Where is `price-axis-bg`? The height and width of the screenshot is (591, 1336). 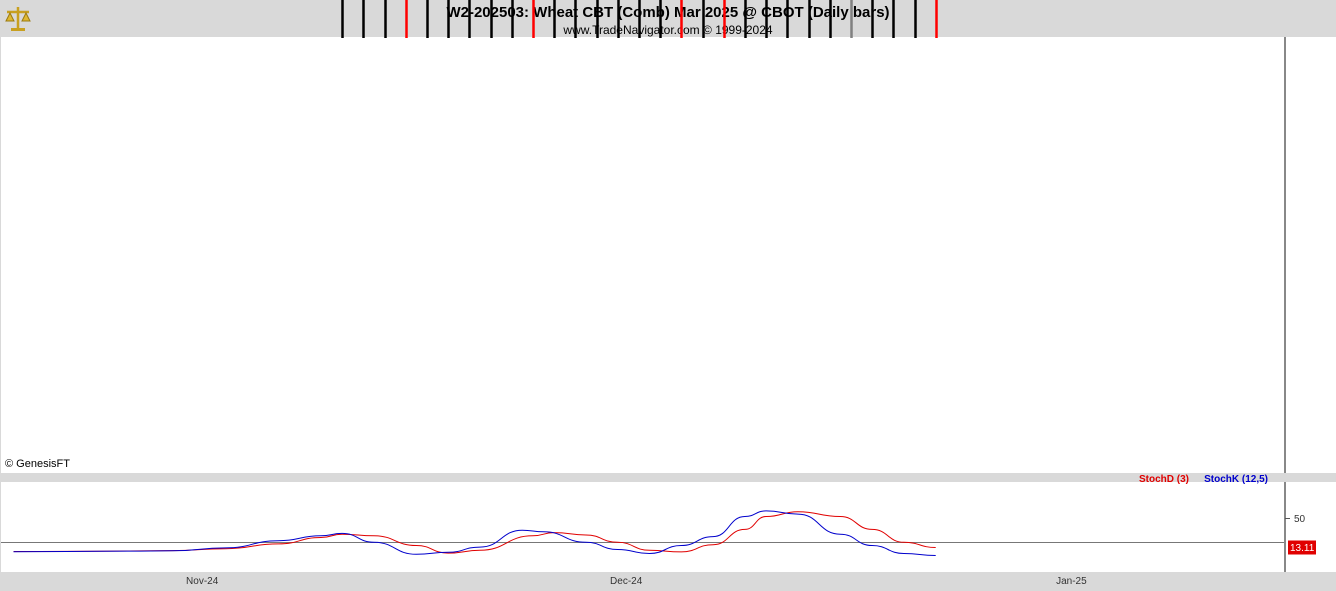 price-axis-bg is located at coordinates (1310, 255).